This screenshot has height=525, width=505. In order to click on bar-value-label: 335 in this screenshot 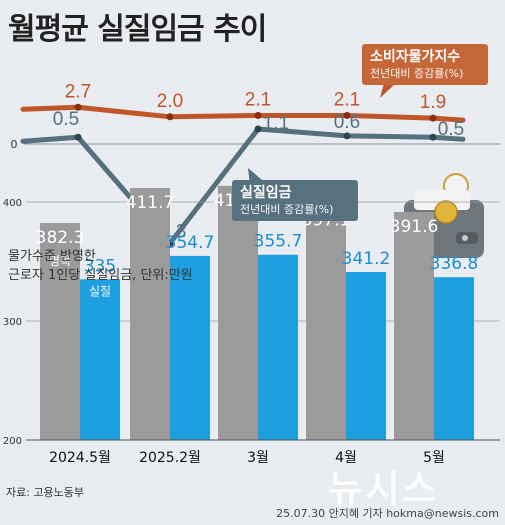, I will do `click(100, 266)`.